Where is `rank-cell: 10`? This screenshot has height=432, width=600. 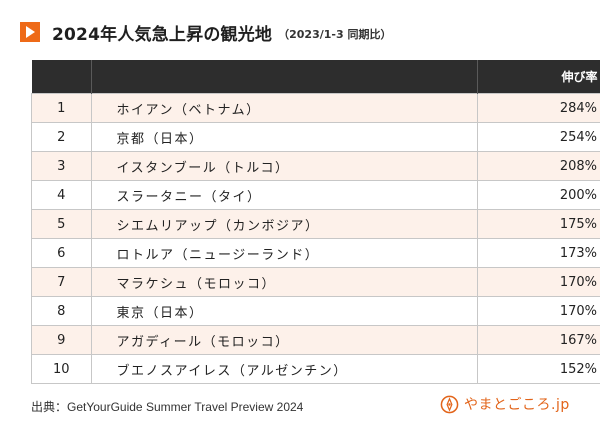
rank-cell: 10 is located at coordinates (61, 369).